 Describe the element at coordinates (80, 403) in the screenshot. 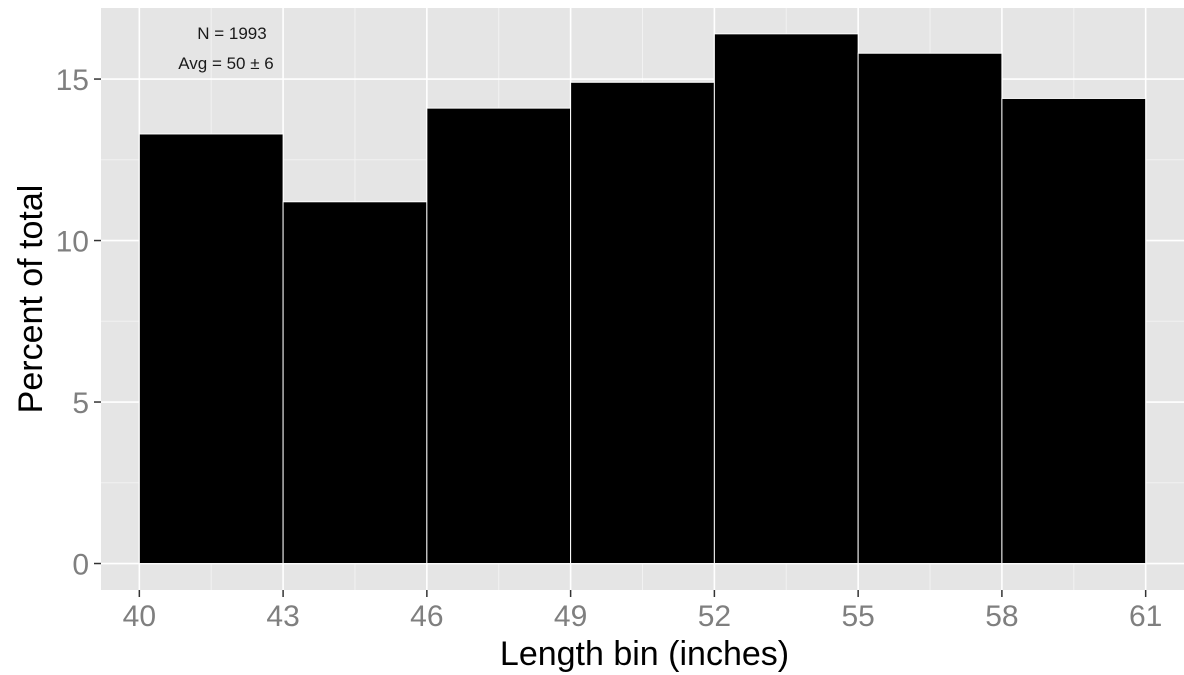

I see `y-tick-label: 5` at that location.